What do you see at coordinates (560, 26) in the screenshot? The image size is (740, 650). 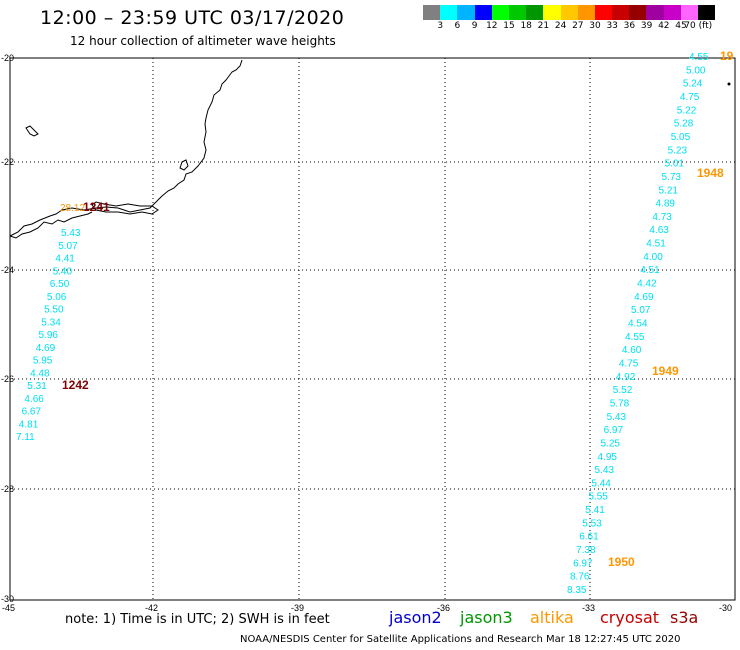 I see `legend-tick-label: 24` at bounding box center [560, 26].